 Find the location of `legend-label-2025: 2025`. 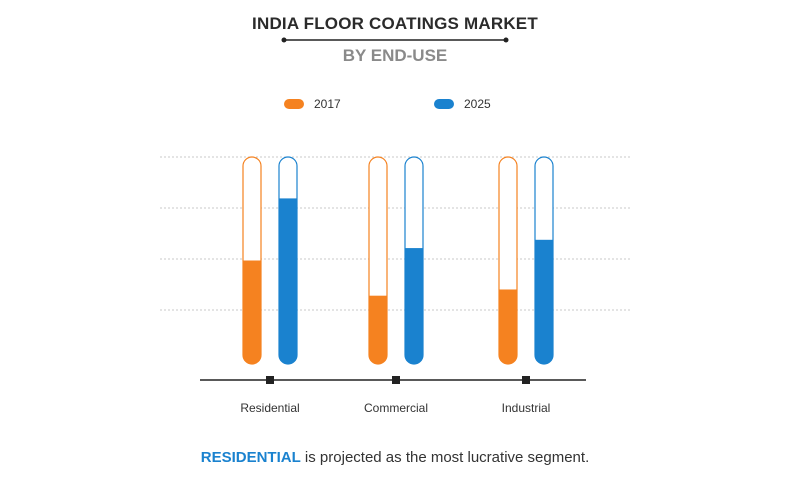

legend-label-2025: 2025 is located at coordinates (477, 104).